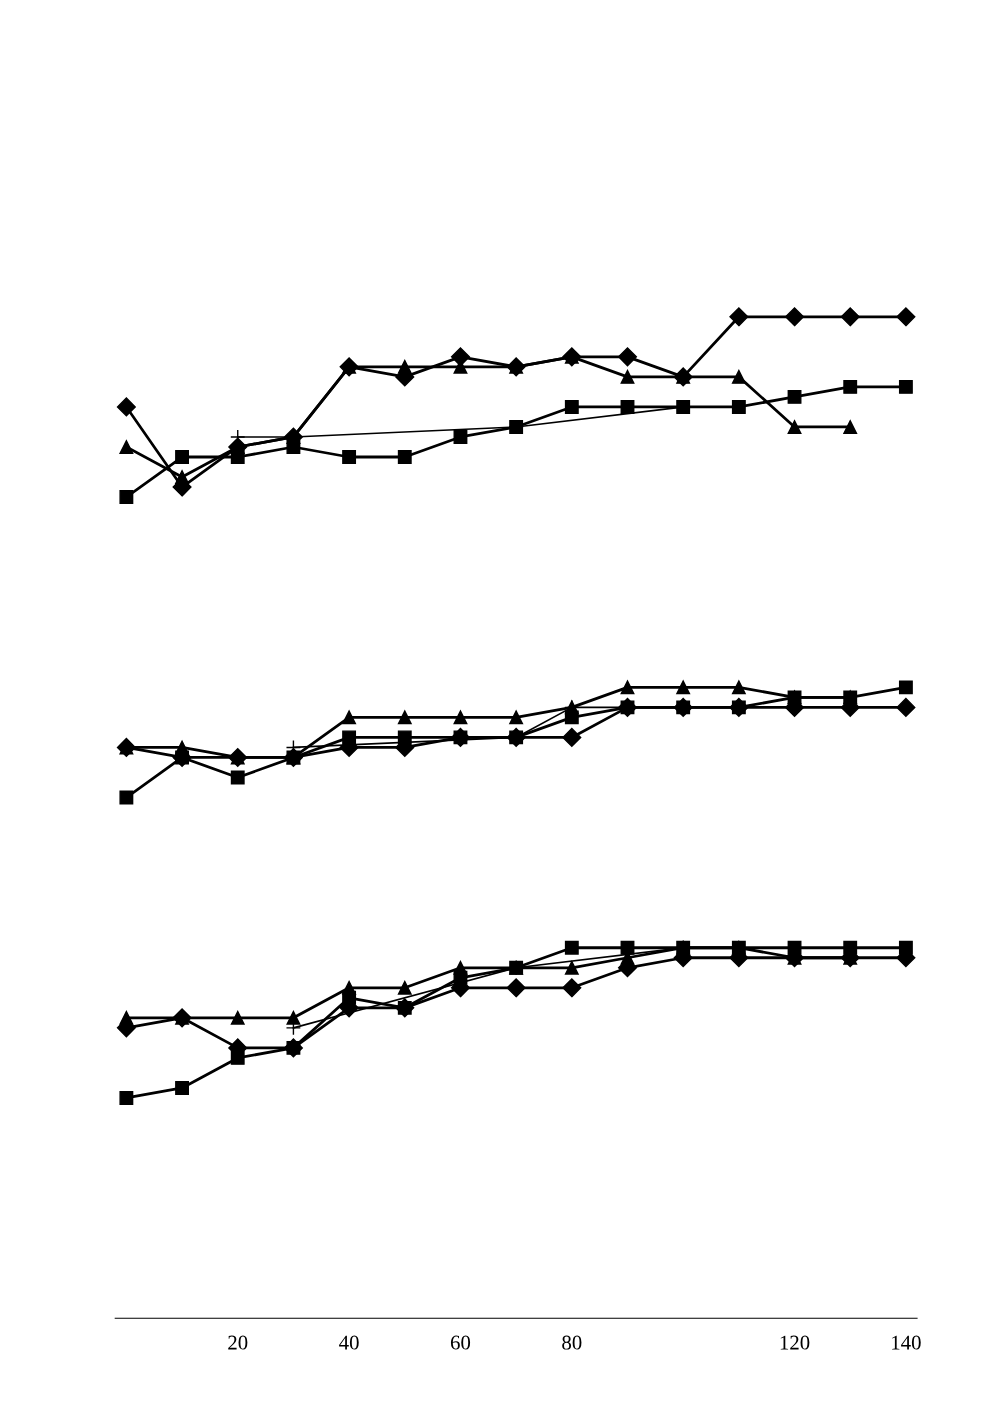 This screenshot has width=985, height=1416. I want to click on x-tick-label: 120, so click(795, 1342).